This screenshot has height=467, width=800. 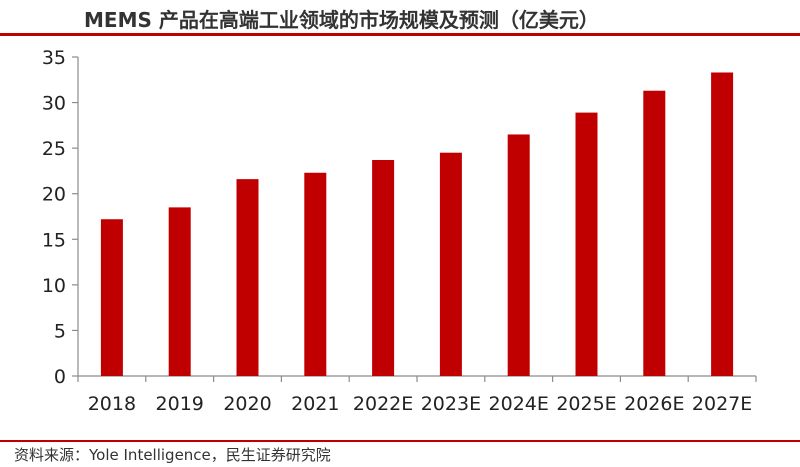 I want to click on y-tick-label: 20, so click(x=54, y=195).